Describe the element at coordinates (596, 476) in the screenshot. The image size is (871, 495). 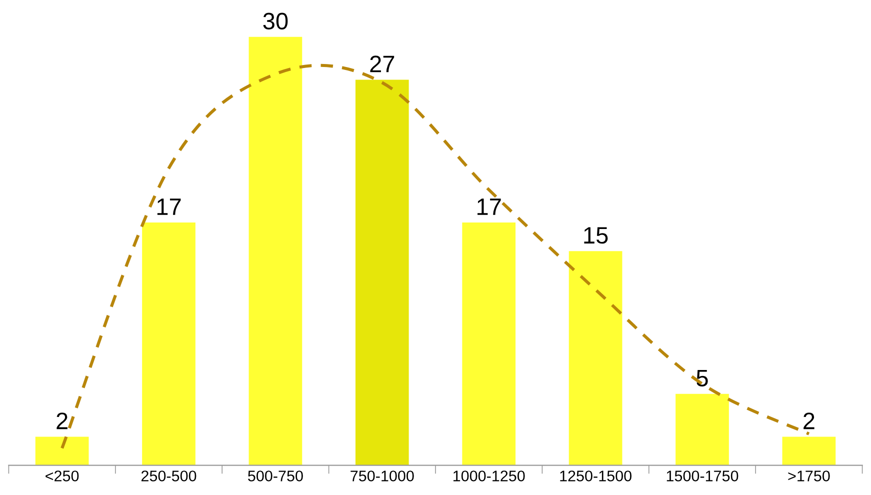
I see `x-tick-label: 1250-1500` at that location.